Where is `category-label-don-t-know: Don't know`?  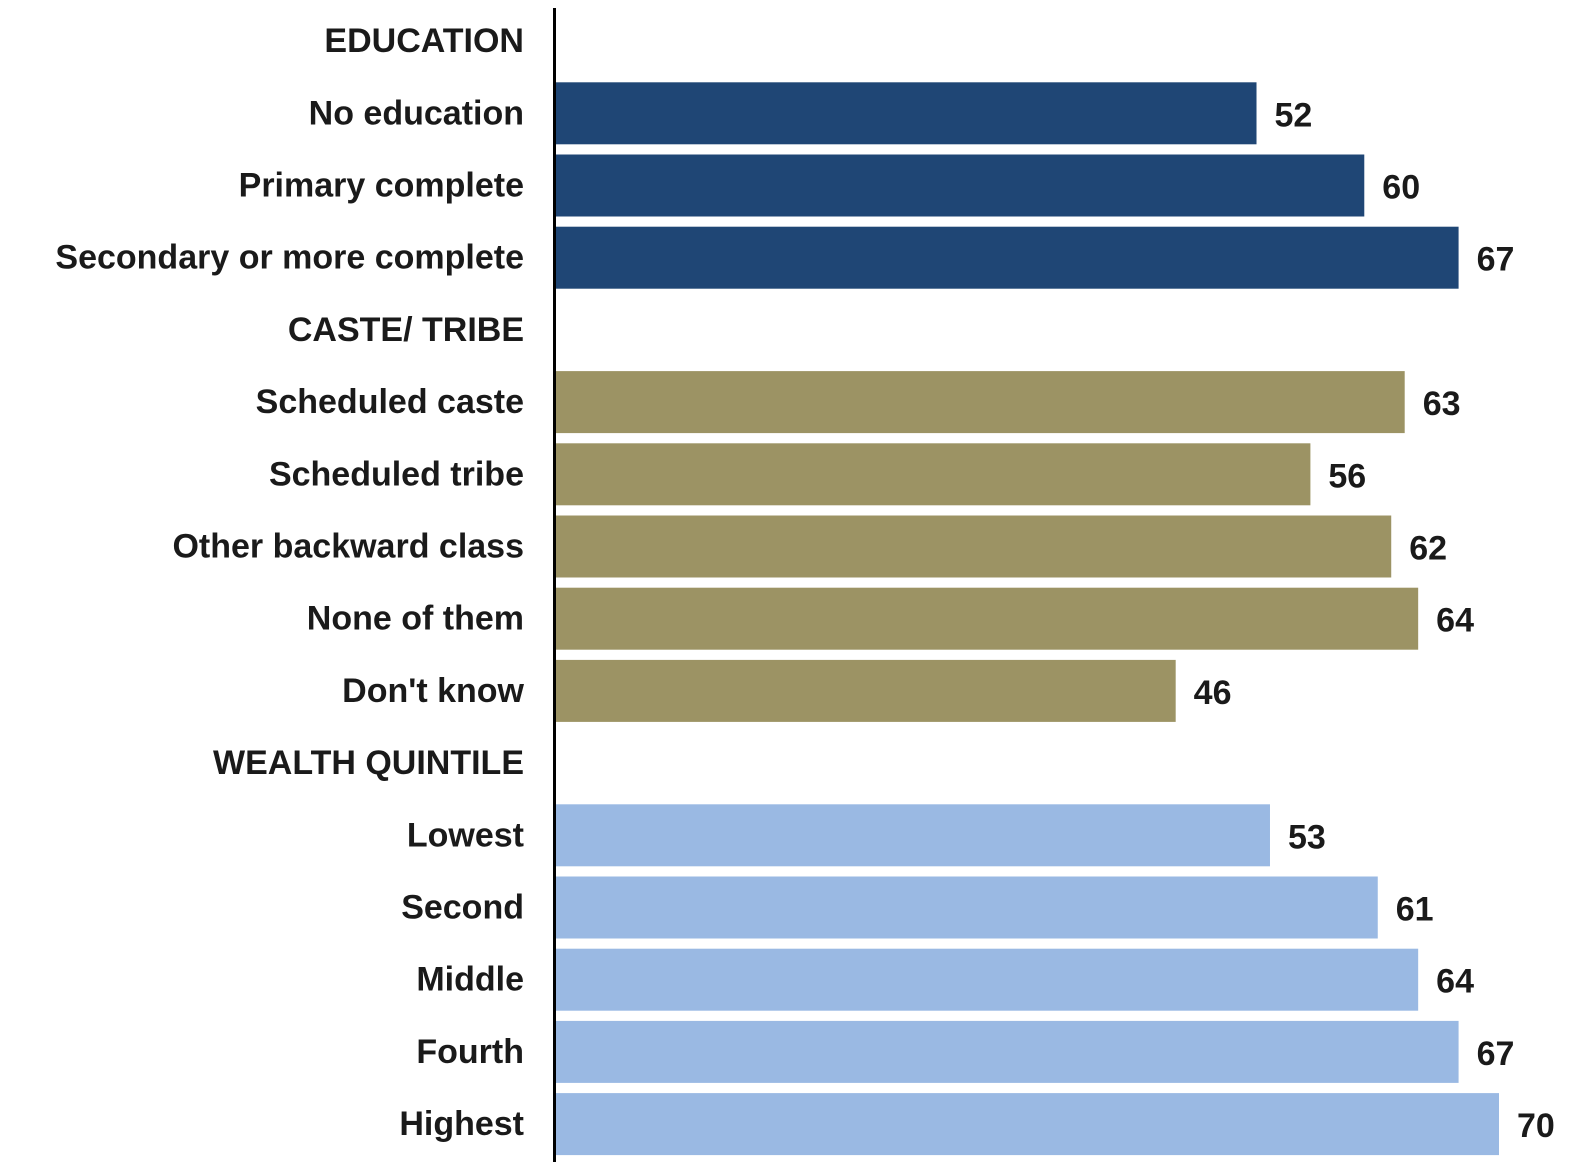 category-label-don-t-know: Don't know is located at coordinates (433, 691).